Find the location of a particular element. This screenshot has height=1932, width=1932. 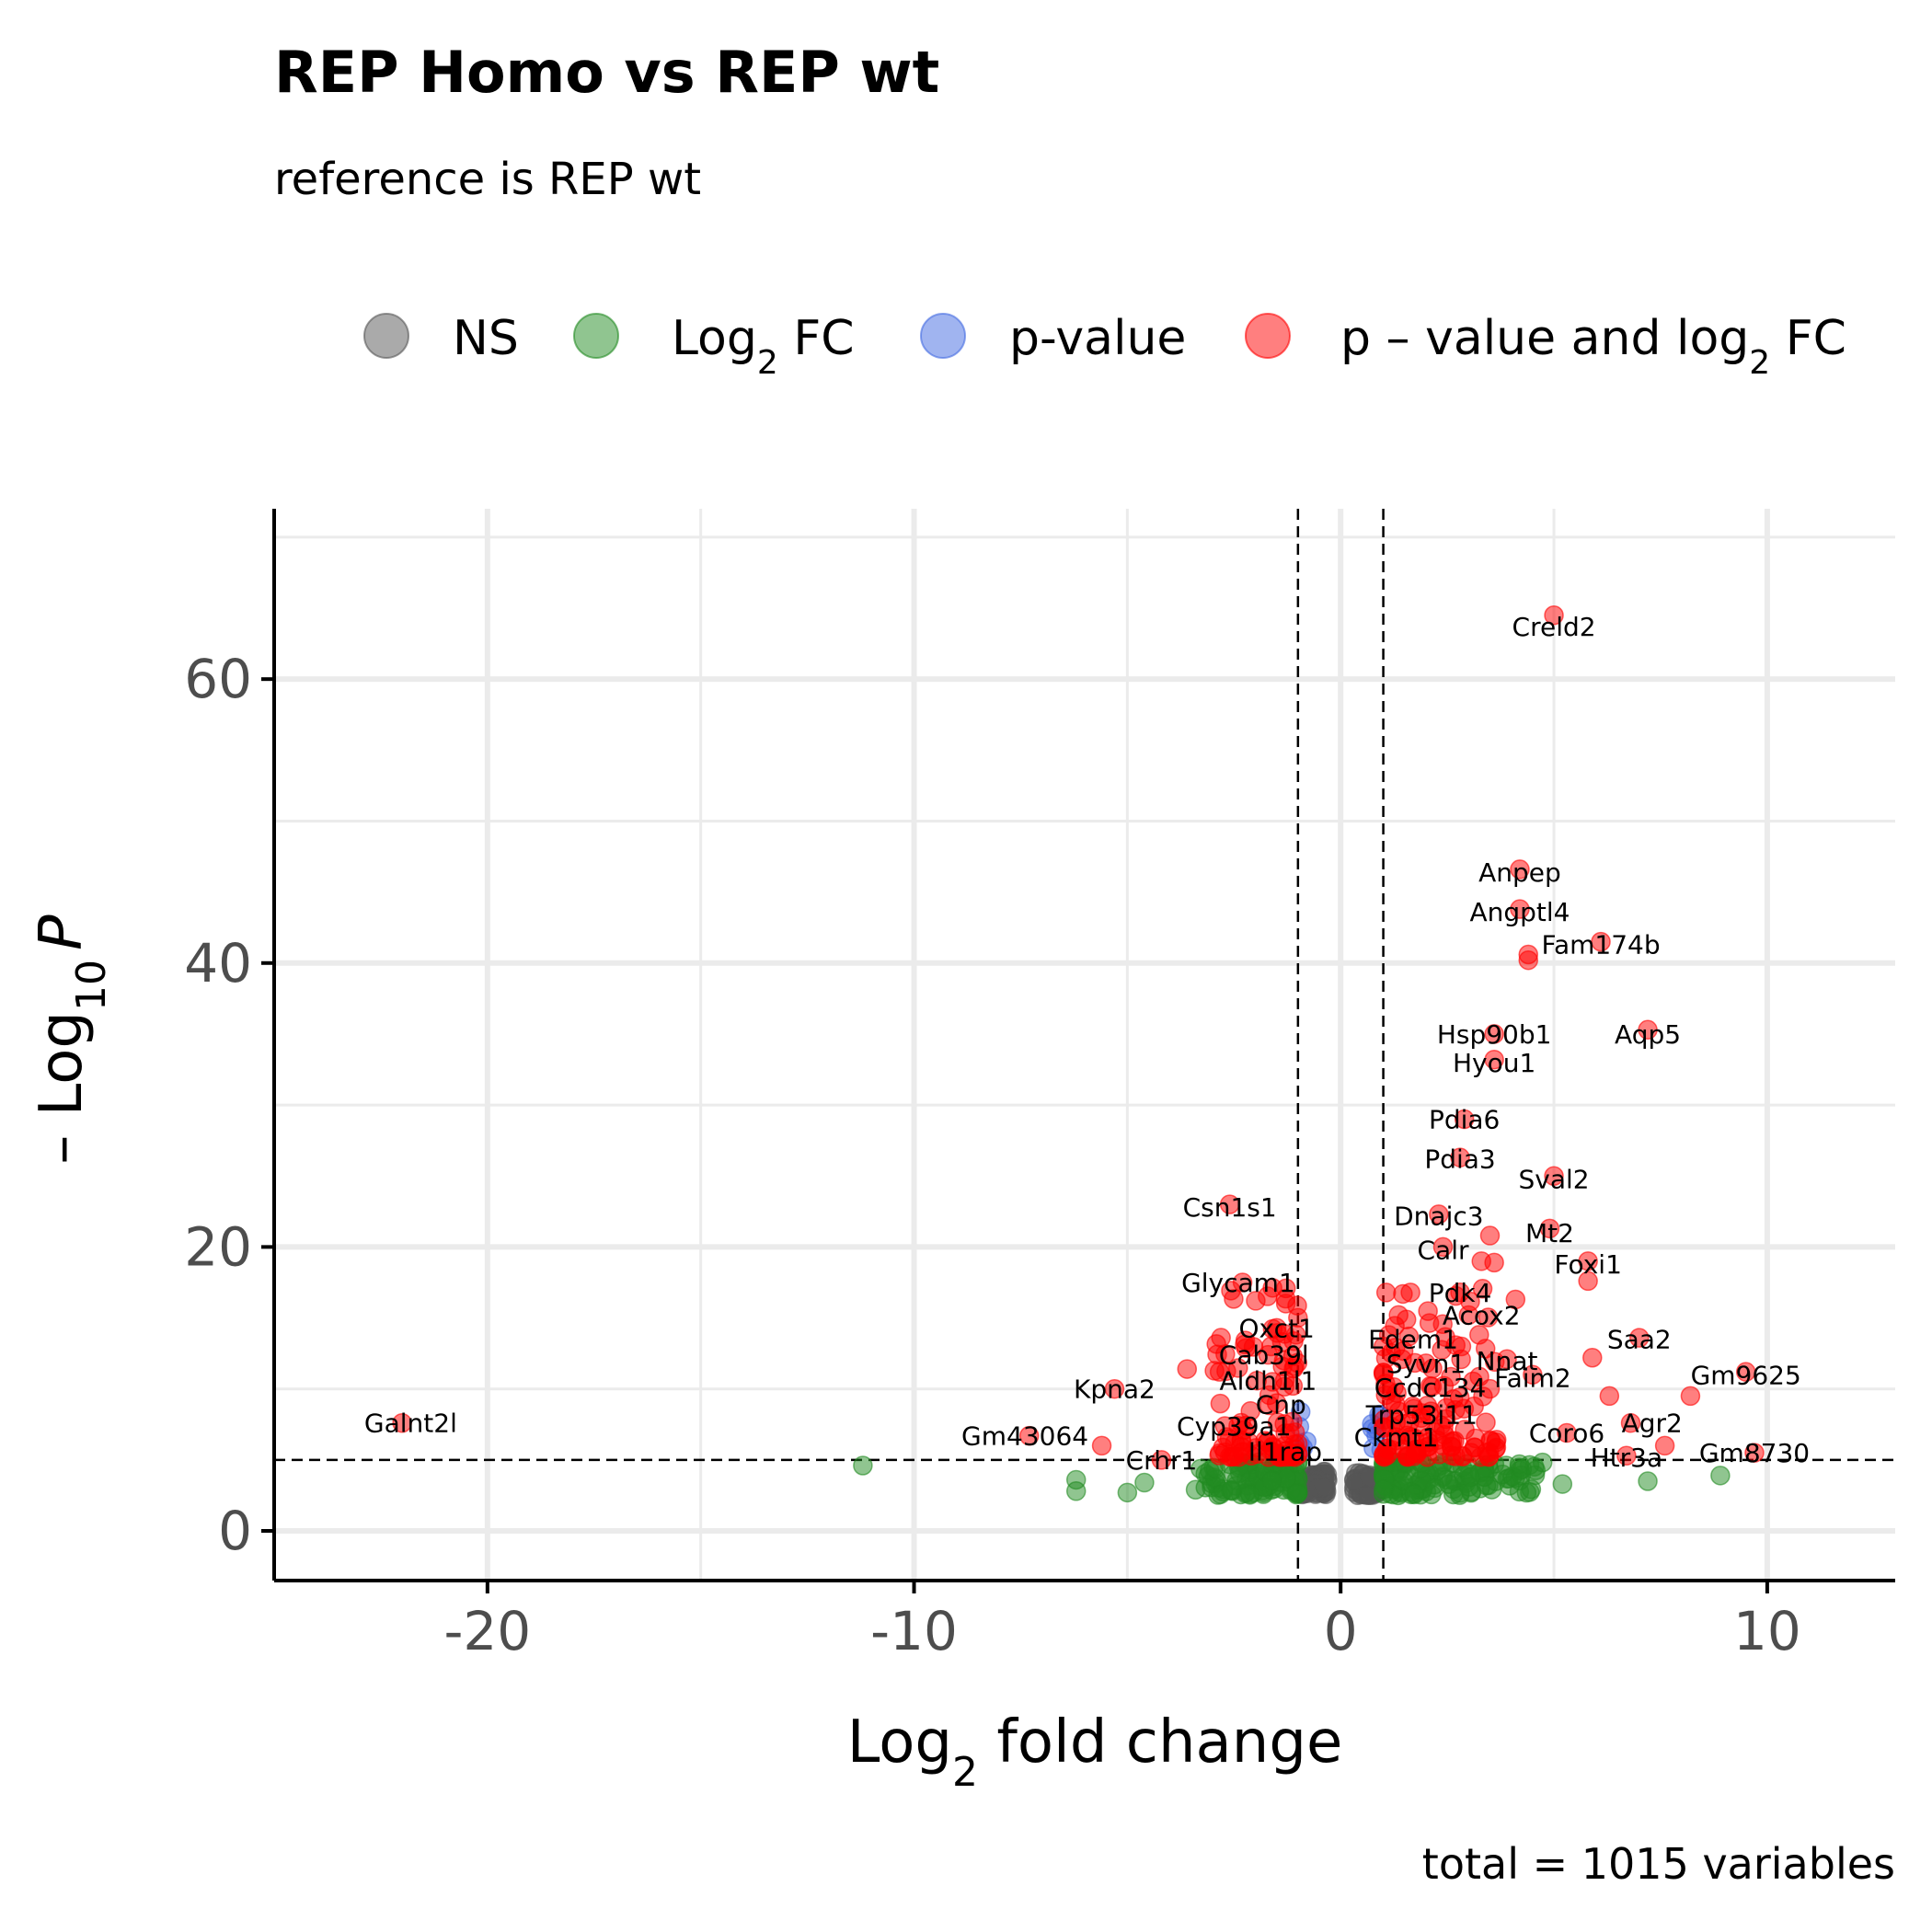

y-tick-label: 60 is located at coordinates (218, 679).